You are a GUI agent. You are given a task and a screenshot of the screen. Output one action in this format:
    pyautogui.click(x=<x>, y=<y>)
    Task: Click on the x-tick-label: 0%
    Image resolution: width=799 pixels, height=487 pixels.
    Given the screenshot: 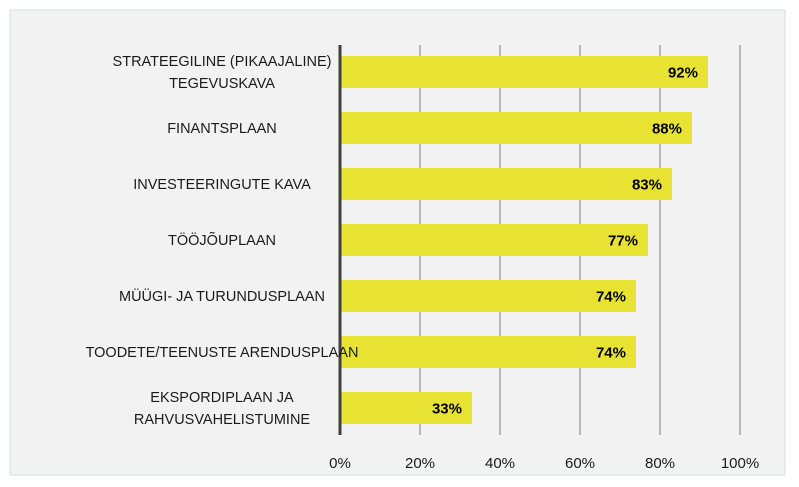 What is the action you would take?
    pyautogui.click(x=340, y=463)
    